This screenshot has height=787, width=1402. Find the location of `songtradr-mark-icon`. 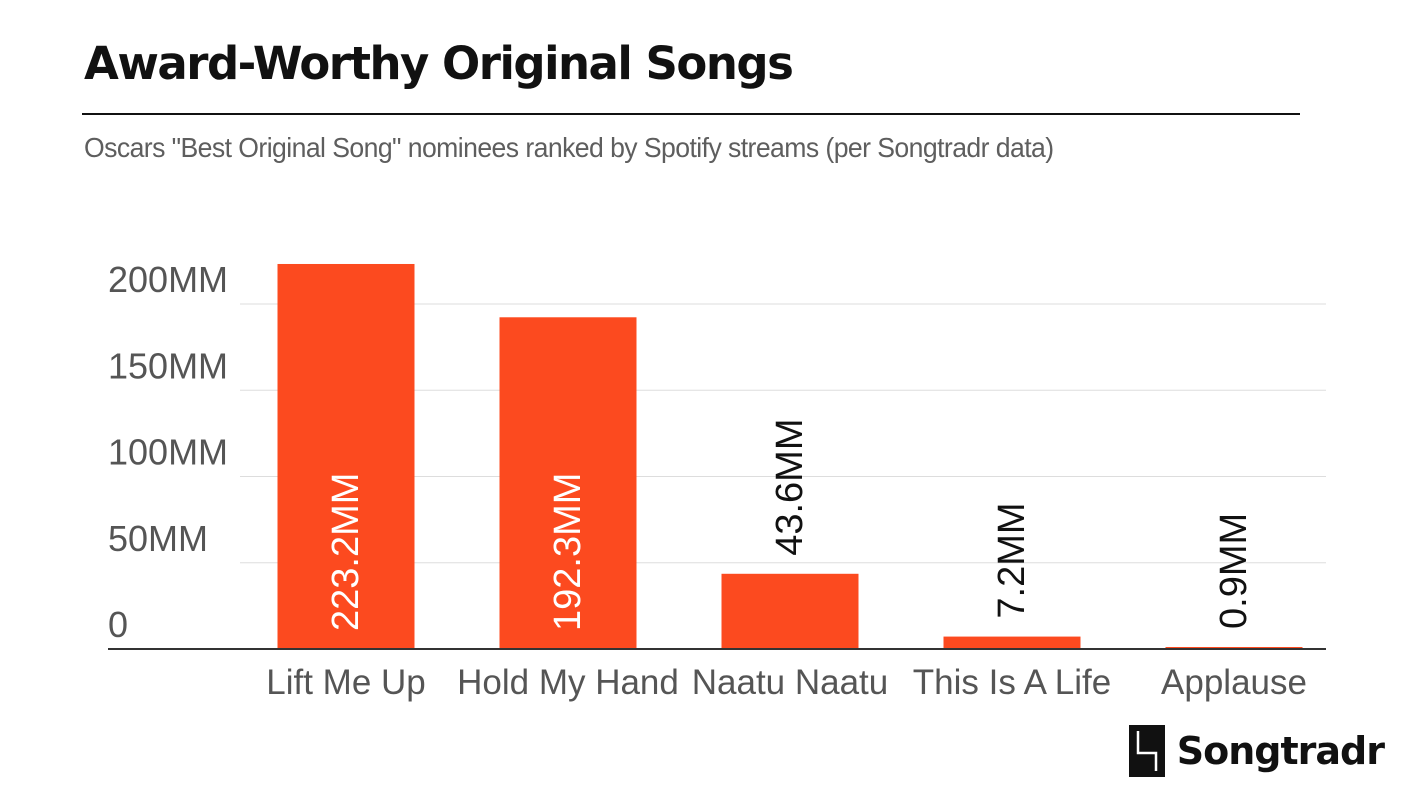

songtradr-mark-icon is located at coordinates (1146, 751).